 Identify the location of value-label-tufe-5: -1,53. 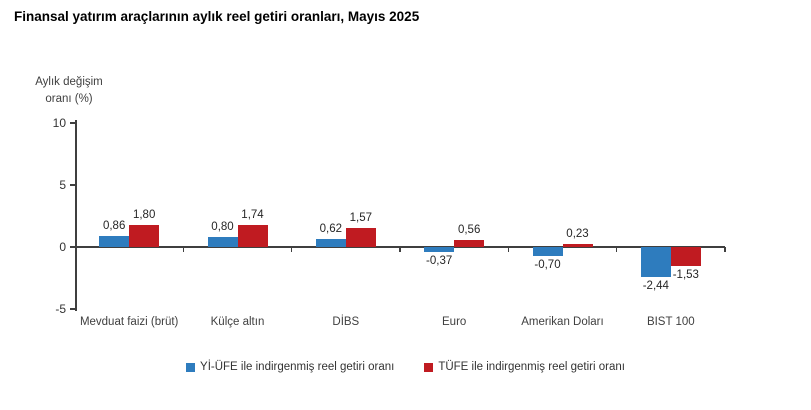
(685, 274).